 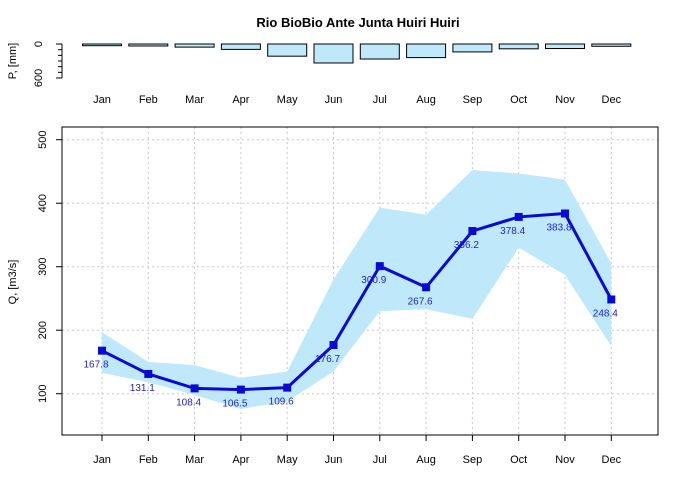 What do you see at coordinates (43, 330) in the screenshot?
I see `discharge-y-tick-label: 200` at bounding box center [43, 330].